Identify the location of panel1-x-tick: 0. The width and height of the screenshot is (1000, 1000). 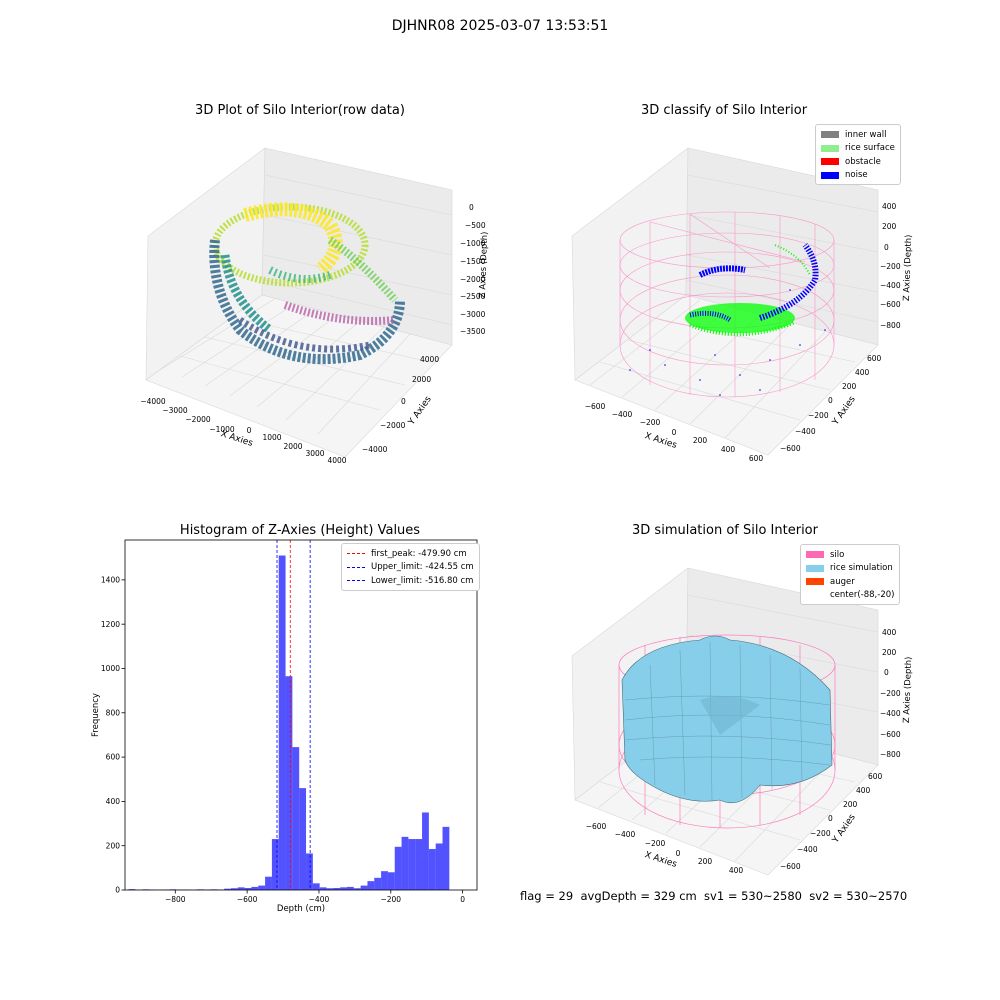
(249, 430).